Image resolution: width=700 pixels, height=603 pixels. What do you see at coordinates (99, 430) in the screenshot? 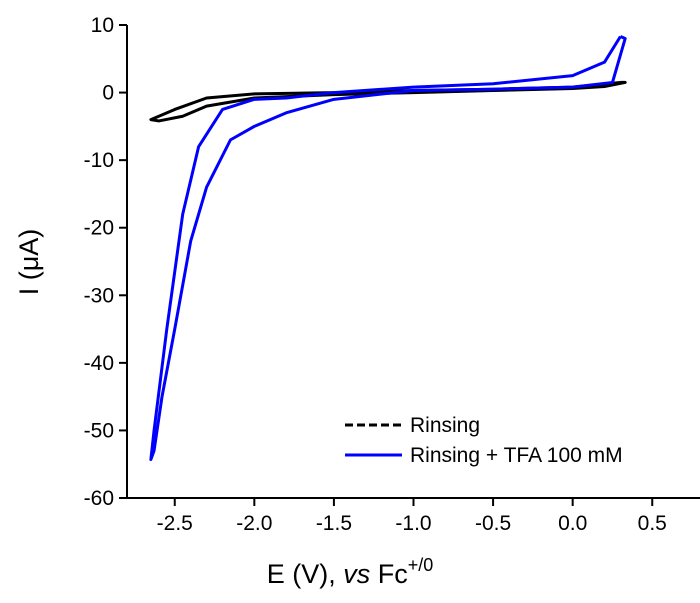
I see `y-tick-label: -50` at bounding box center [99, 430].